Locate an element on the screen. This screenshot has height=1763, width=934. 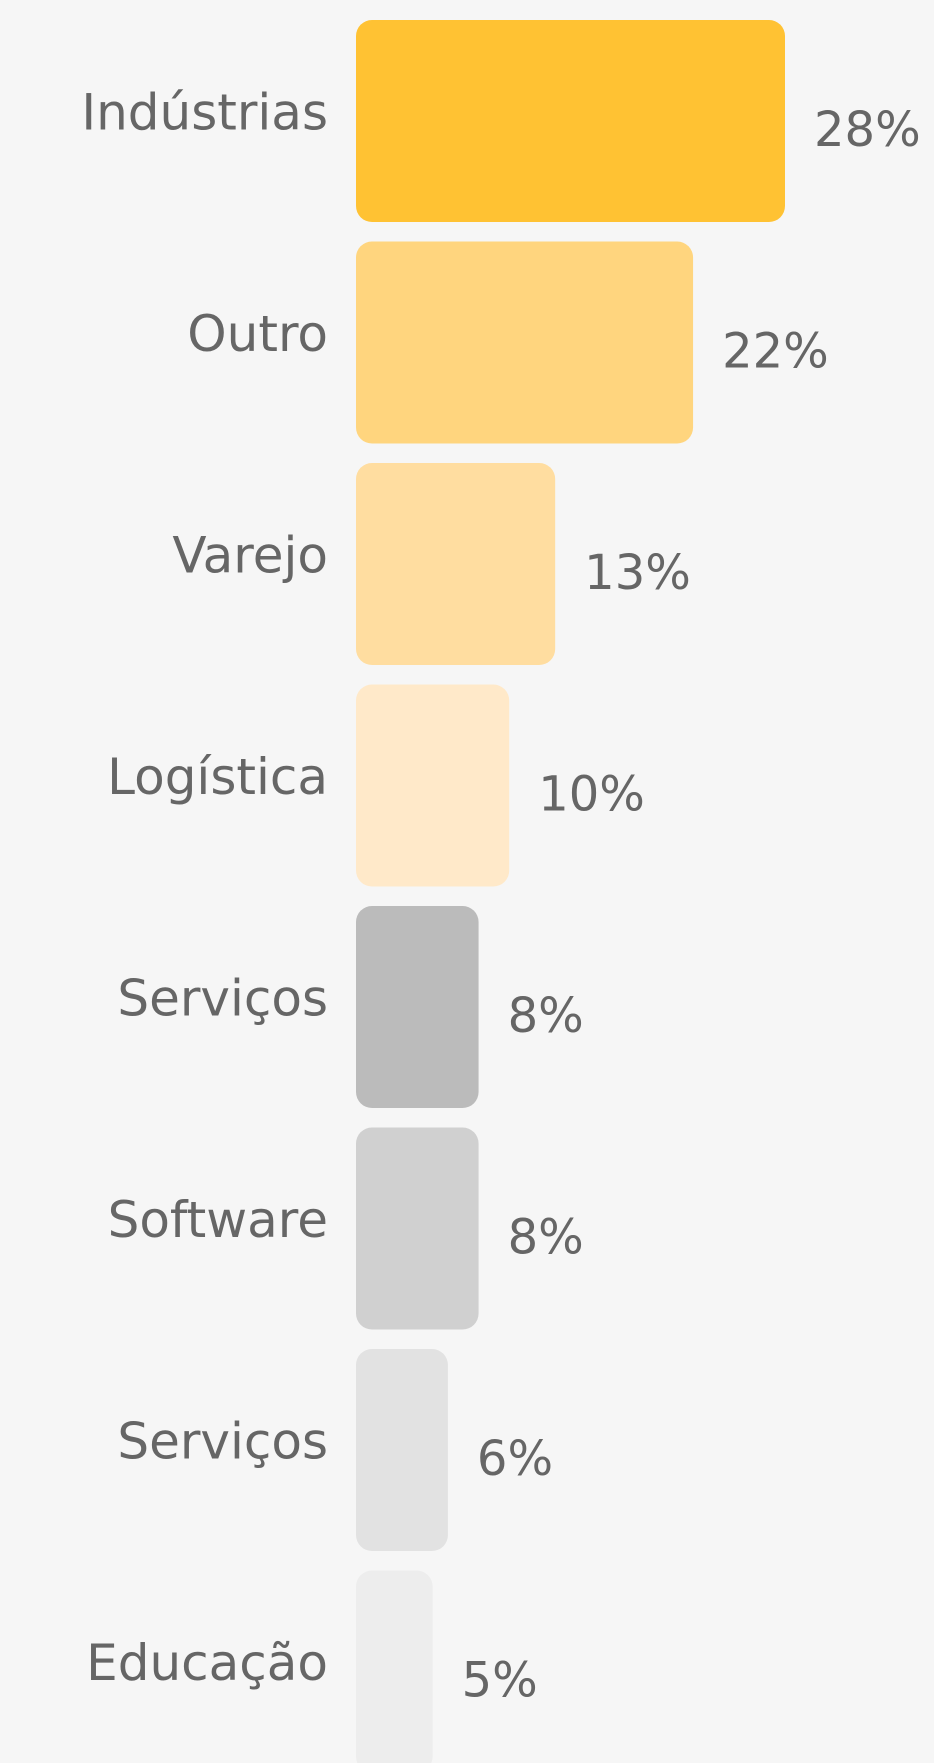
value-label: 5% is located at coordinates (500, 1681).